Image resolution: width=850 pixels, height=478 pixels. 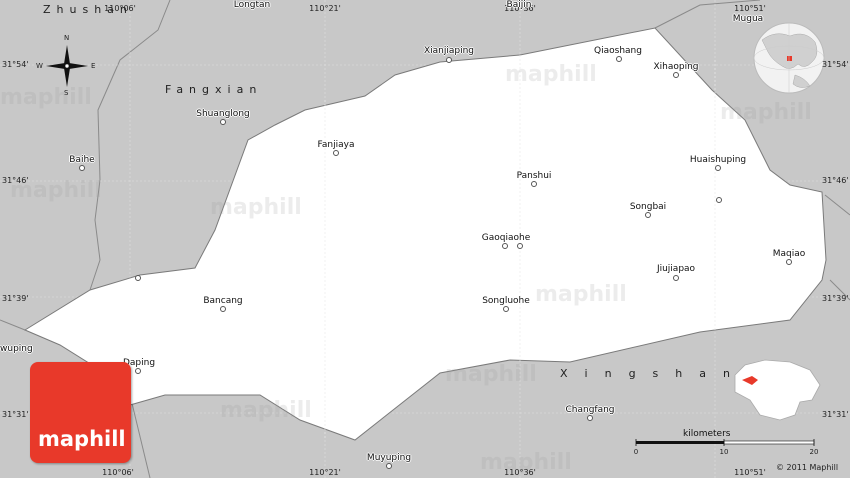 I want to click on place-label: Xihaoping, so click(x=676, y=67).